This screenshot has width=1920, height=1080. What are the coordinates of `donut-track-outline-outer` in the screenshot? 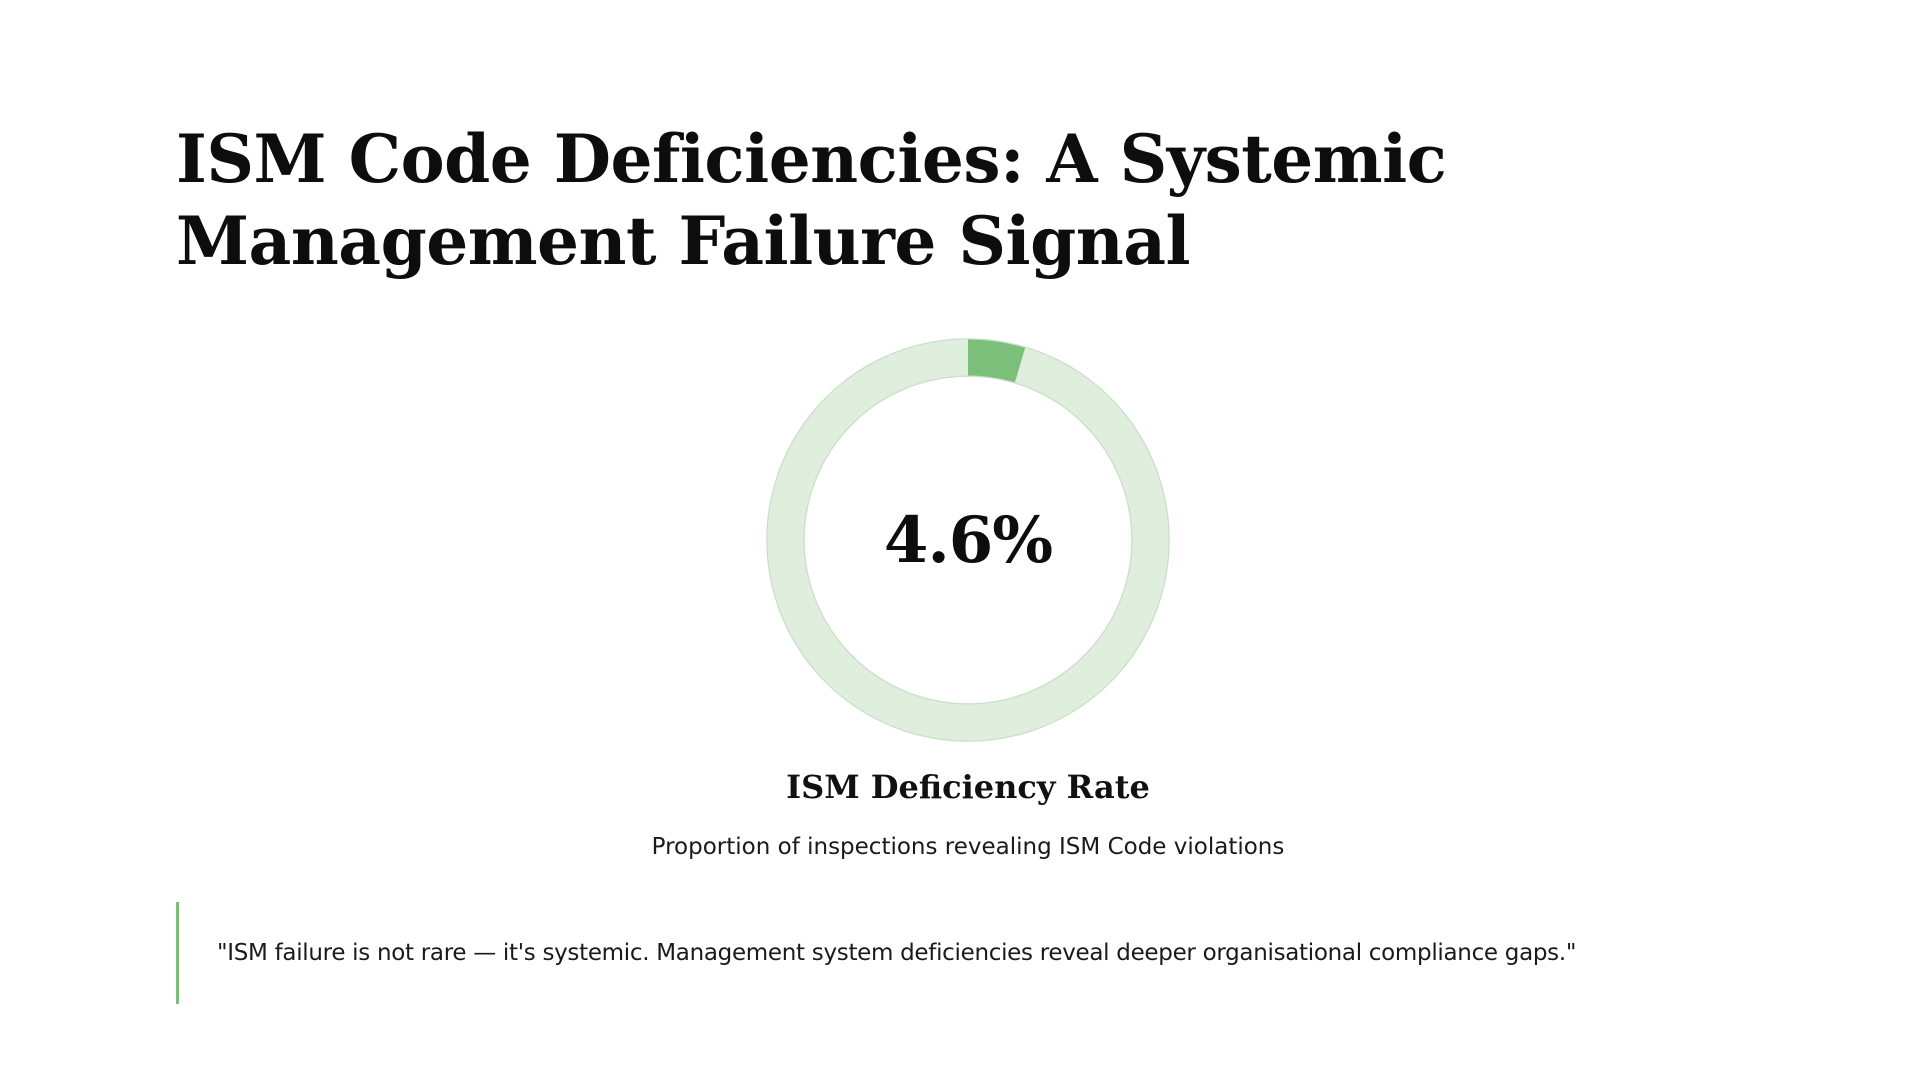 It's located at (968, 540).